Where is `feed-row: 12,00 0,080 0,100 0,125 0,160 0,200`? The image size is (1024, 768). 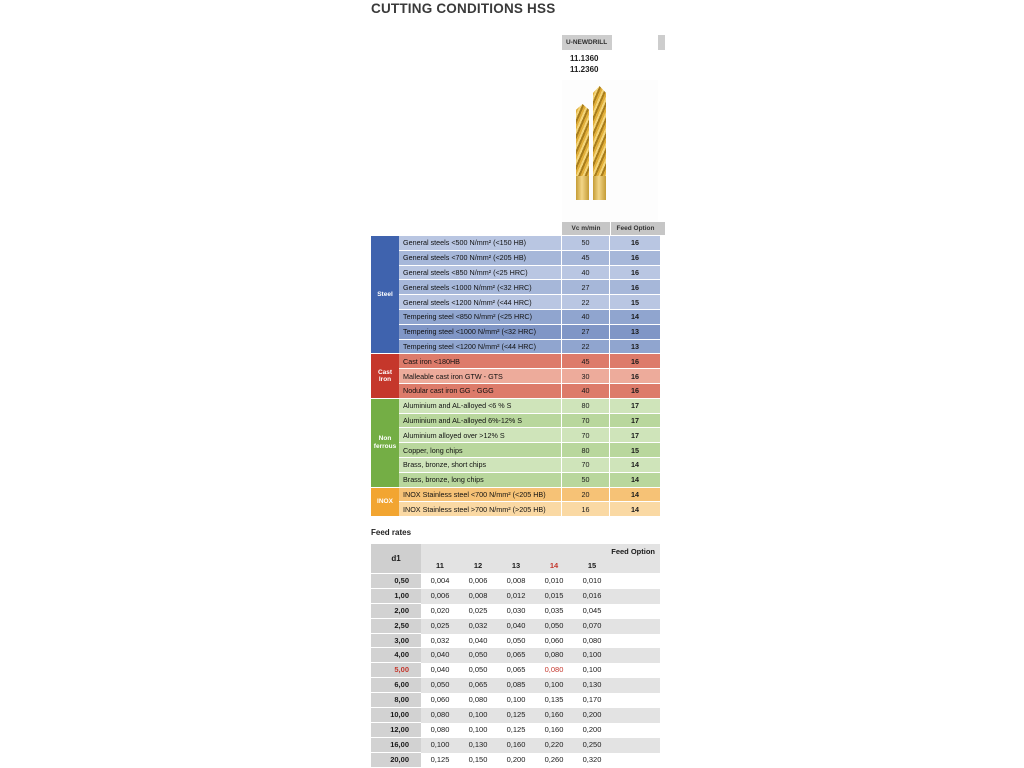 feed-row: 12,00 0,080 0,100 0,125 0,160 0,200 is located at coordinates (515, 730).